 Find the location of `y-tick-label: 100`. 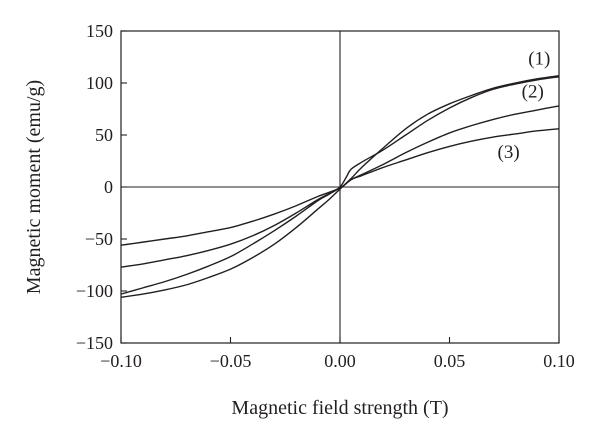

y-tick-label: 100 is located at coordinates (99, 83).